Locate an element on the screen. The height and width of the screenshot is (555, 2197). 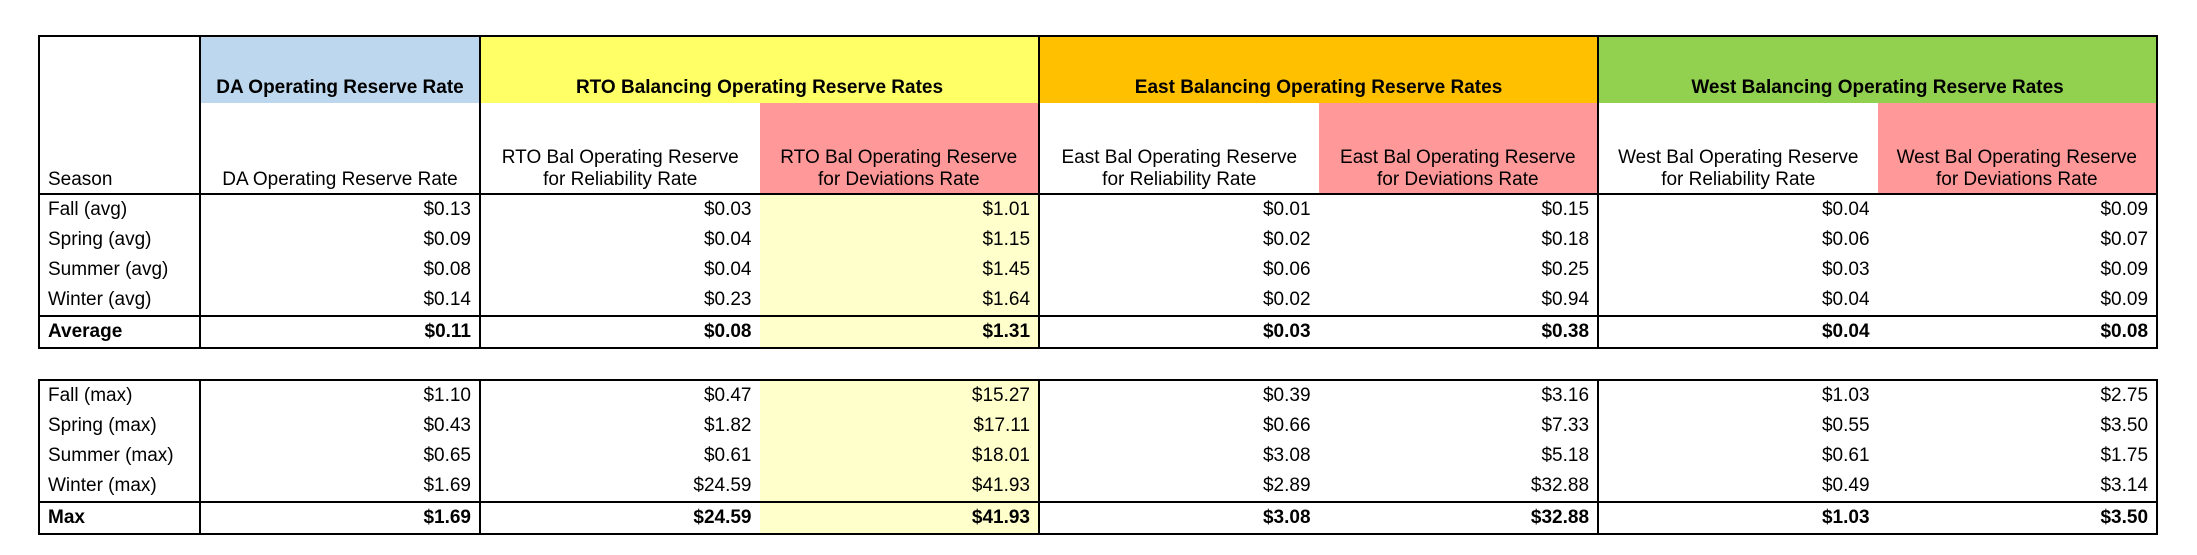
east-deviations-cell: $7.33 is located at coordinates (1459, 426).